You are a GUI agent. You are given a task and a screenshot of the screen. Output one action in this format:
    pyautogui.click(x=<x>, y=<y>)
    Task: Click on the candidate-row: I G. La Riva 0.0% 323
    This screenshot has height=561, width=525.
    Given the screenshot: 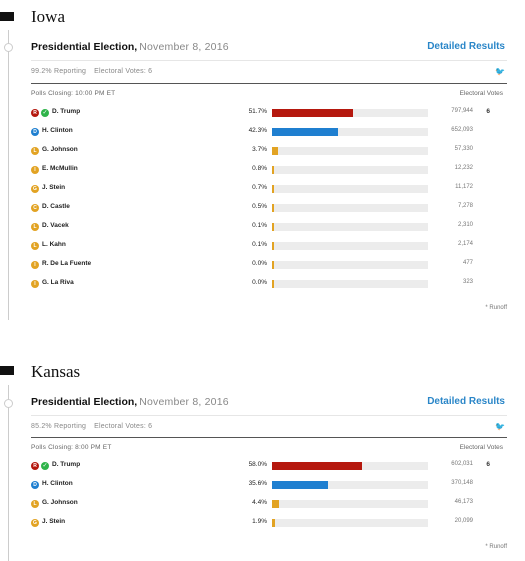 What is the action you would take?
    pyautogui.click(x=269, y=285)
    